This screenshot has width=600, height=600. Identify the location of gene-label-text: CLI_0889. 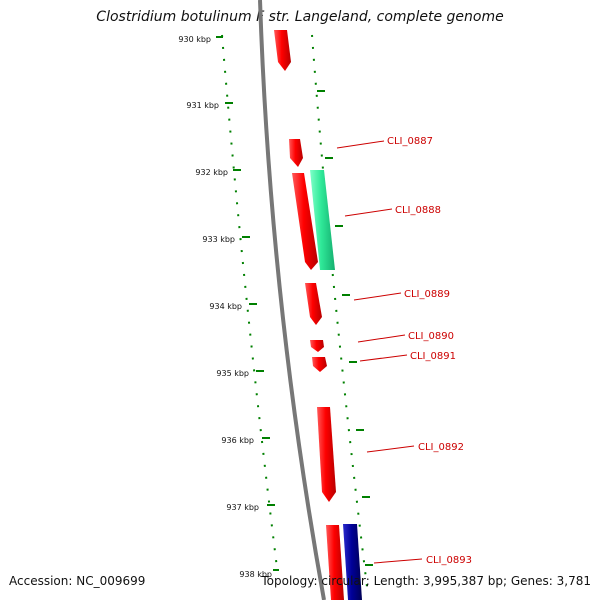
(427, 294).